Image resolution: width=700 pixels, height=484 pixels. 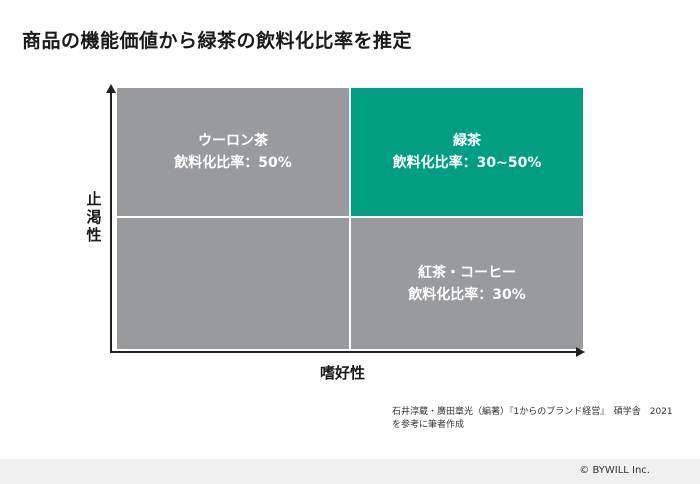 What do you see at coordinates (94, 217) in the screenshot?
I see `y-axis-label: 止渇性` at bounding box center [94, 217].